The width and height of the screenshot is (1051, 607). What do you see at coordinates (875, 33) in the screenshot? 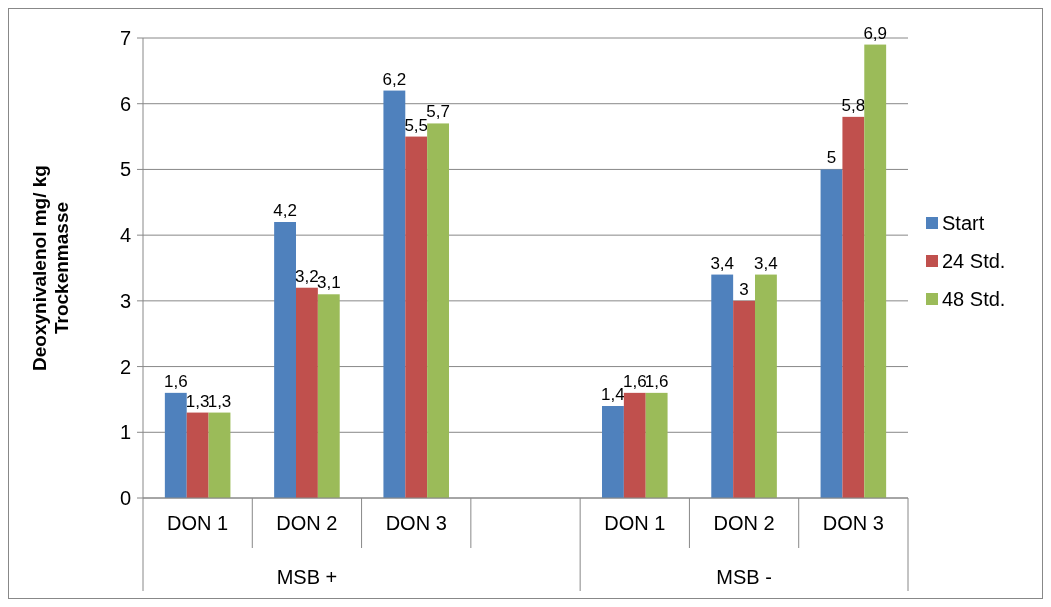
I see `data-label: 6,9` at bounding box center [875, 33].